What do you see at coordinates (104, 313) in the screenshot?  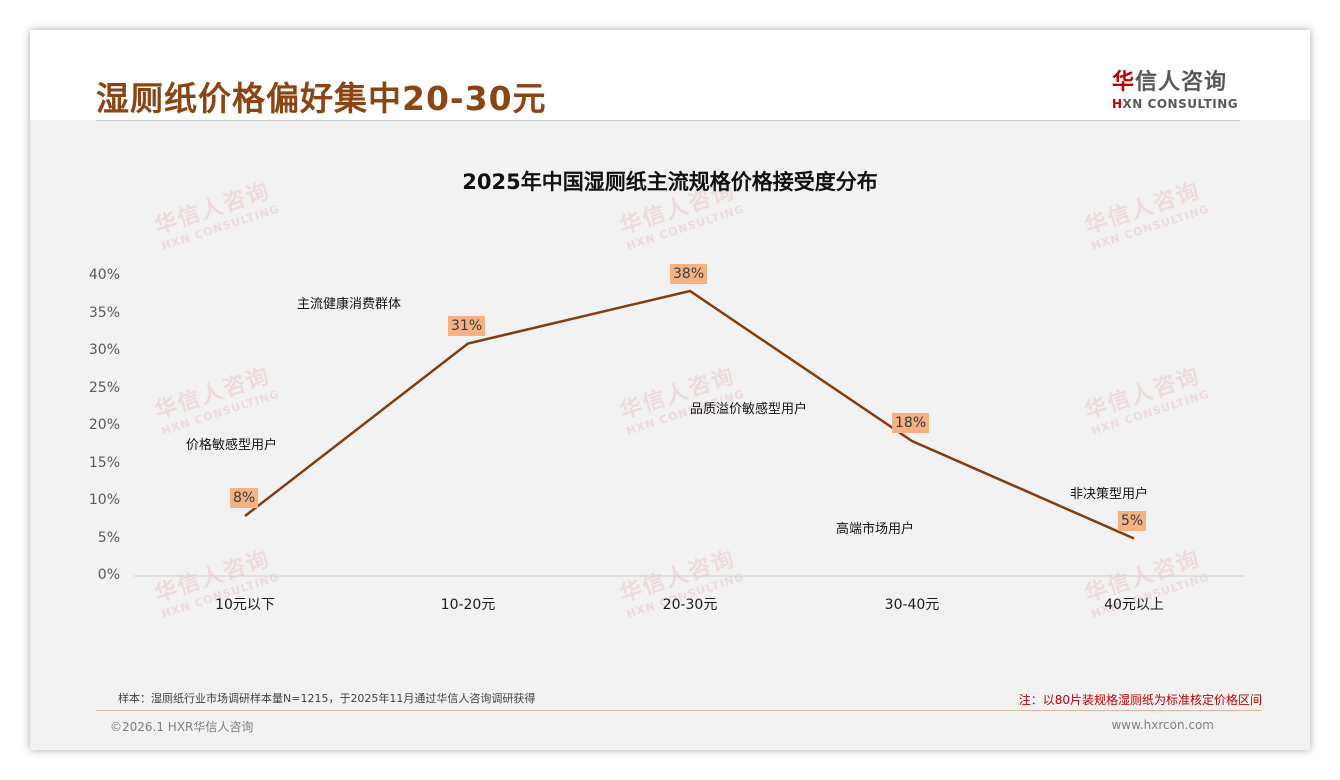 I see `y-tick: 35%` at bounding box center [104, 313].